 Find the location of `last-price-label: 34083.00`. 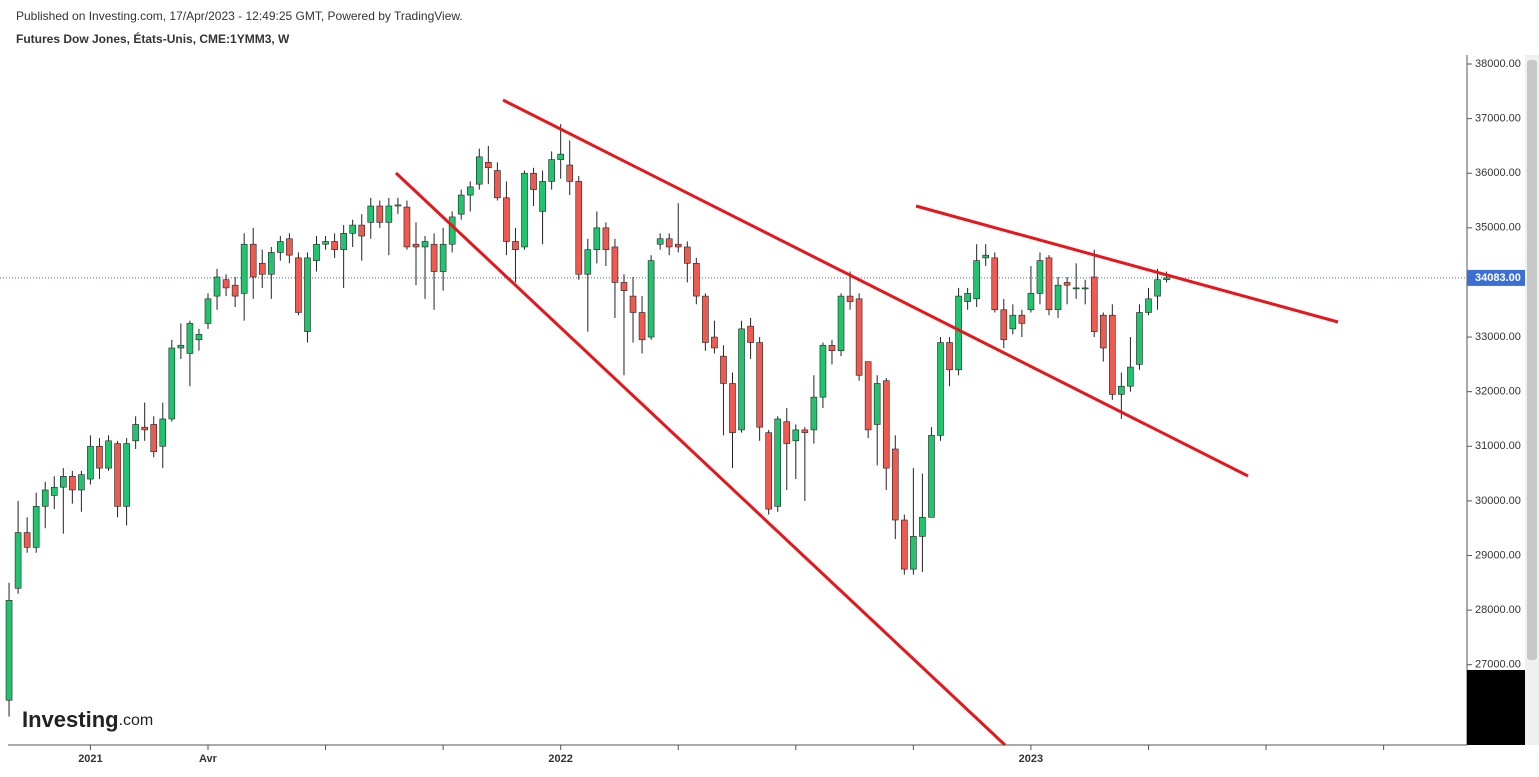

last-price-label: 34083.00 is located at coordinates (1498, 278).